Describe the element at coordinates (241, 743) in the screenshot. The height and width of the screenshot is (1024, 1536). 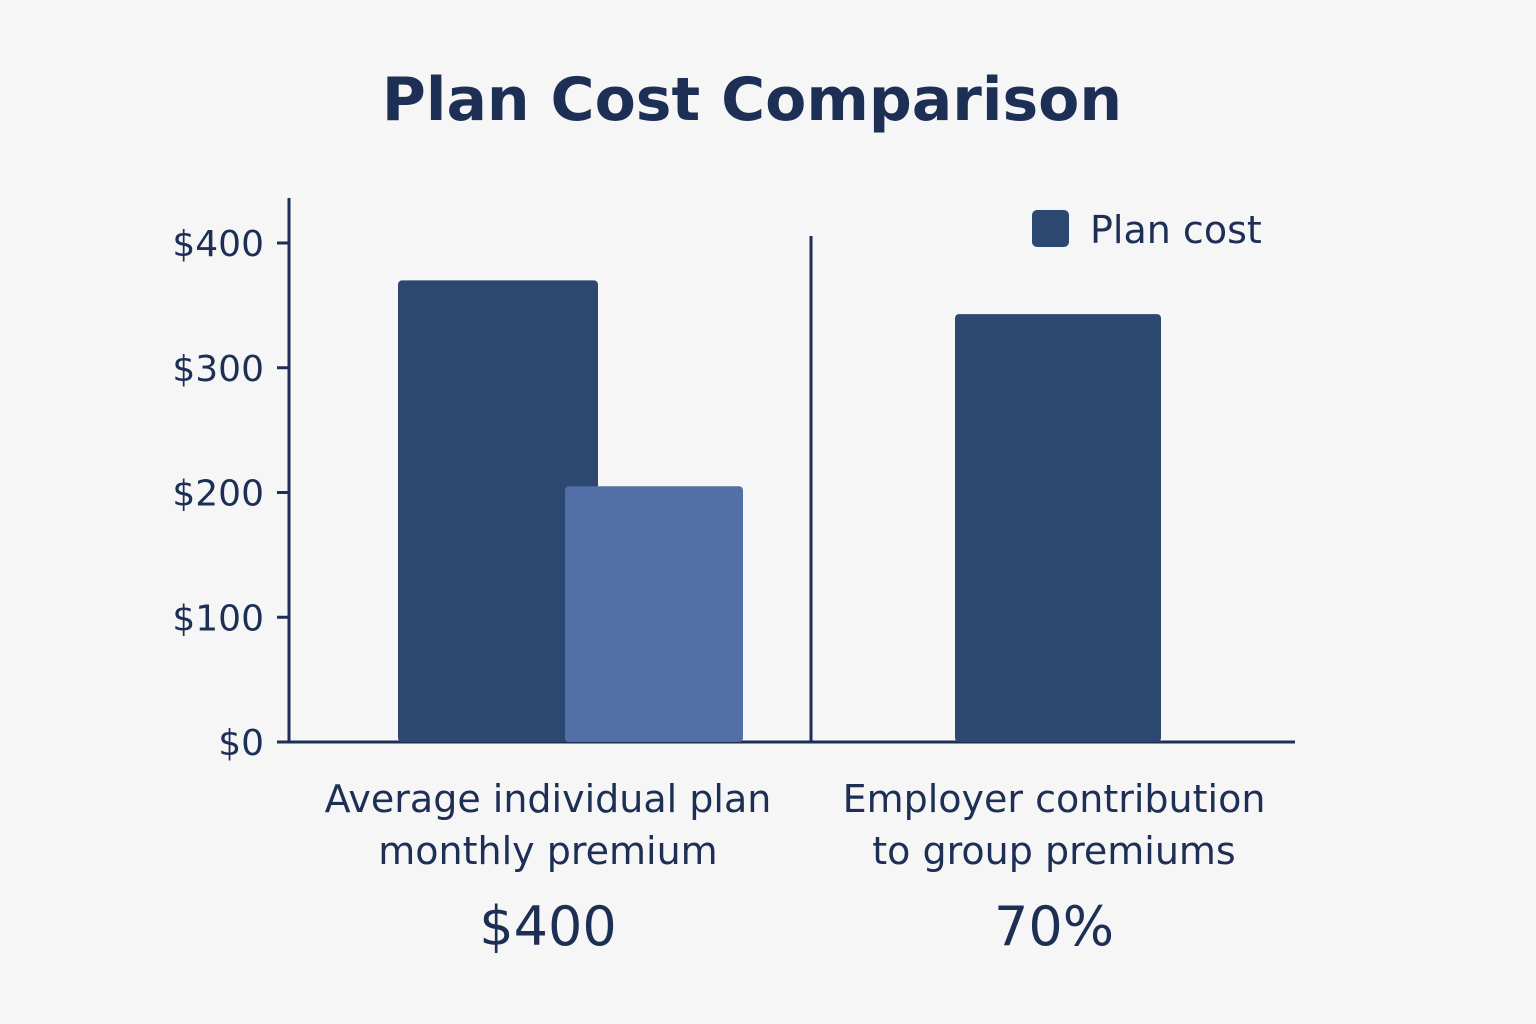
I see `y-tick-label: $0` at that location.